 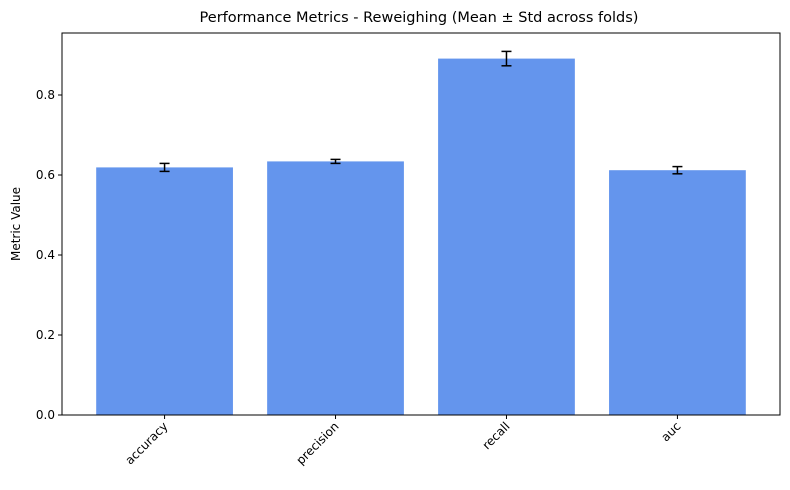 I want to click on bar-recall, so click(x=506, y=236).